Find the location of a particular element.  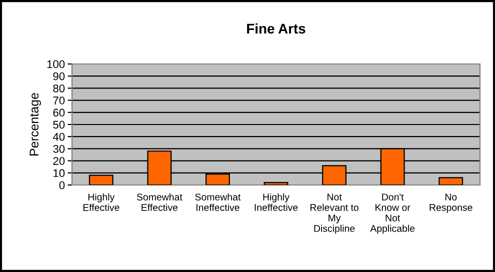

chart-title: Fine Arts is located at coordinates (276, 28).